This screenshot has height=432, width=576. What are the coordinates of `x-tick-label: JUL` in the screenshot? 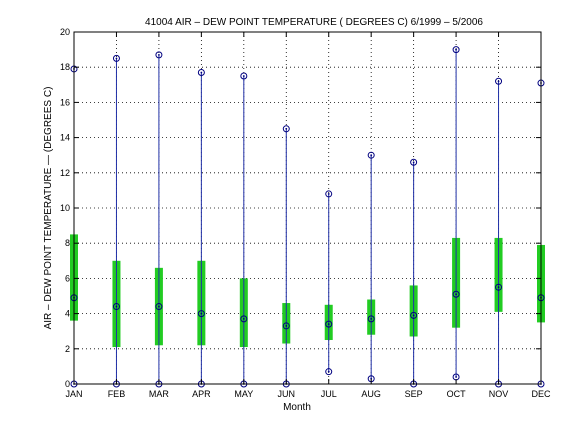 It's located at (329, 394).